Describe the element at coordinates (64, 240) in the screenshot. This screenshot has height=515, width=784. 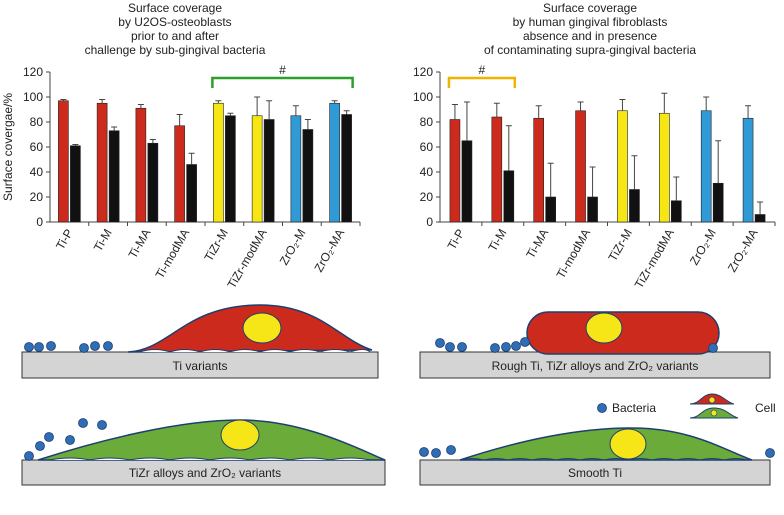
I see `x-tick-label: Ti-P` at that location.